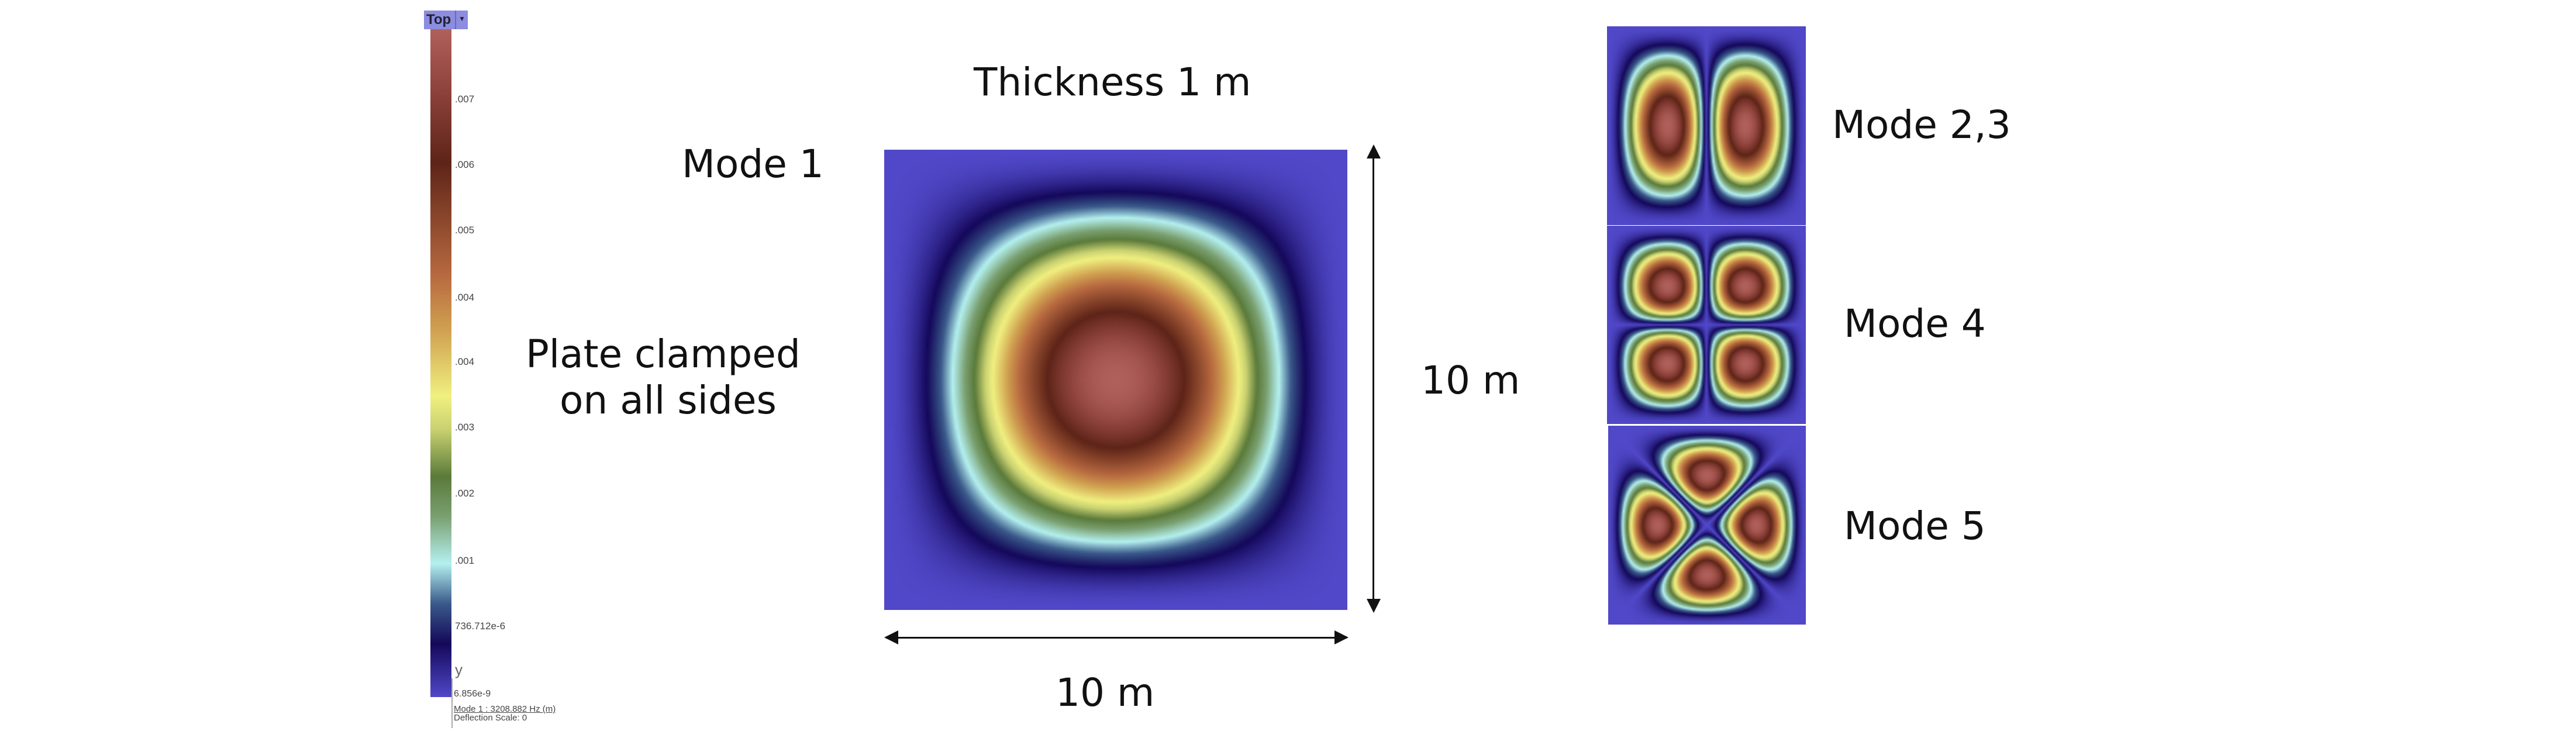 Image resolution: width=2576 pixels, height=731 pixels. Describe the element at coordinates (1374, 378) in the screenshot. I see `vertical-dimension-arrow` at that location.